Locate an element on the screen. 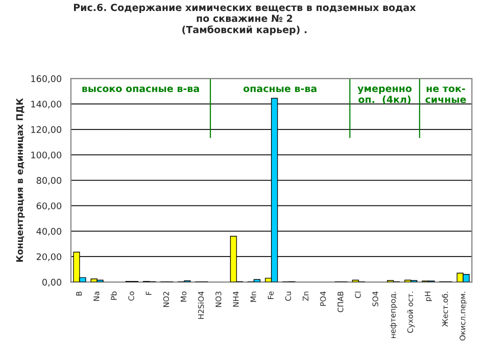 This screenshot has width=489, height=357. y-tick-label: 120,00 is located at coordinates (46, 130).